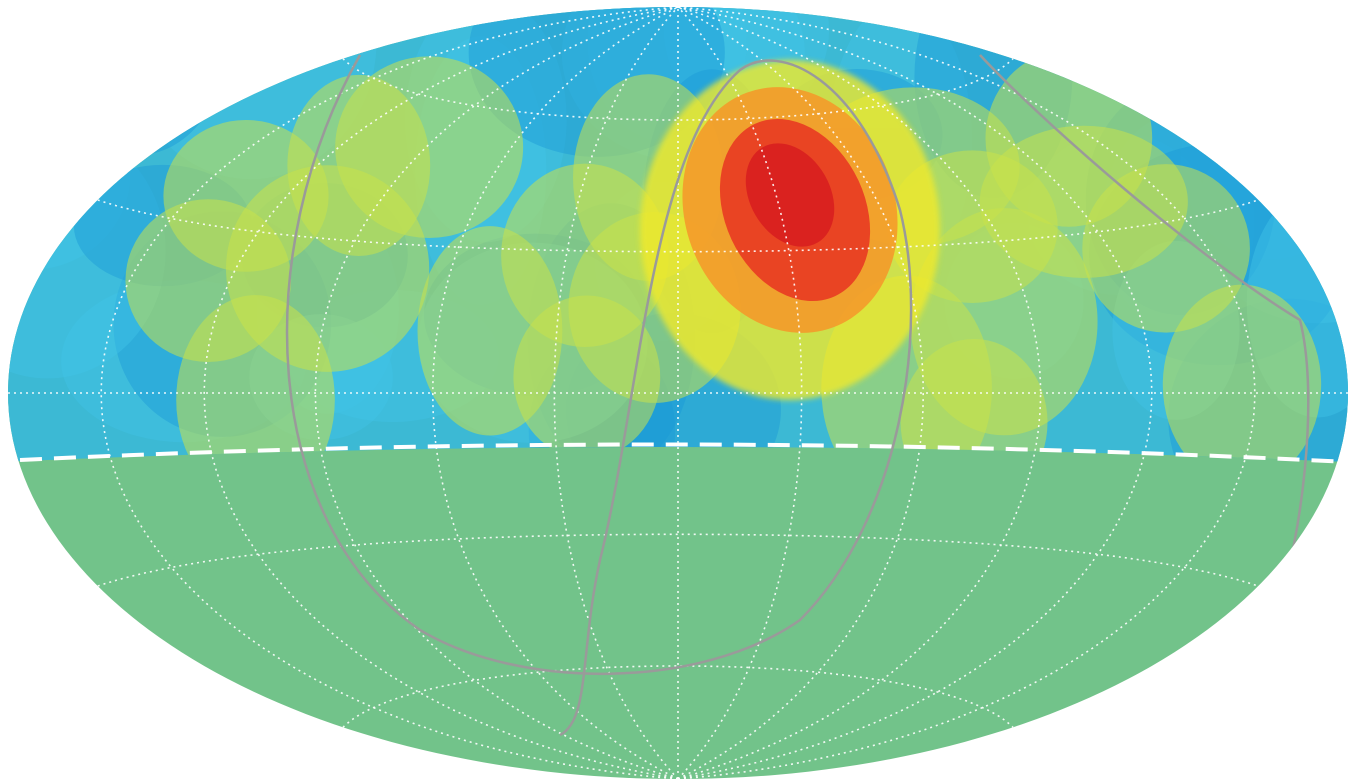 The image size is (1348, 781). I want to click on blue-patch, so click(128, 70).